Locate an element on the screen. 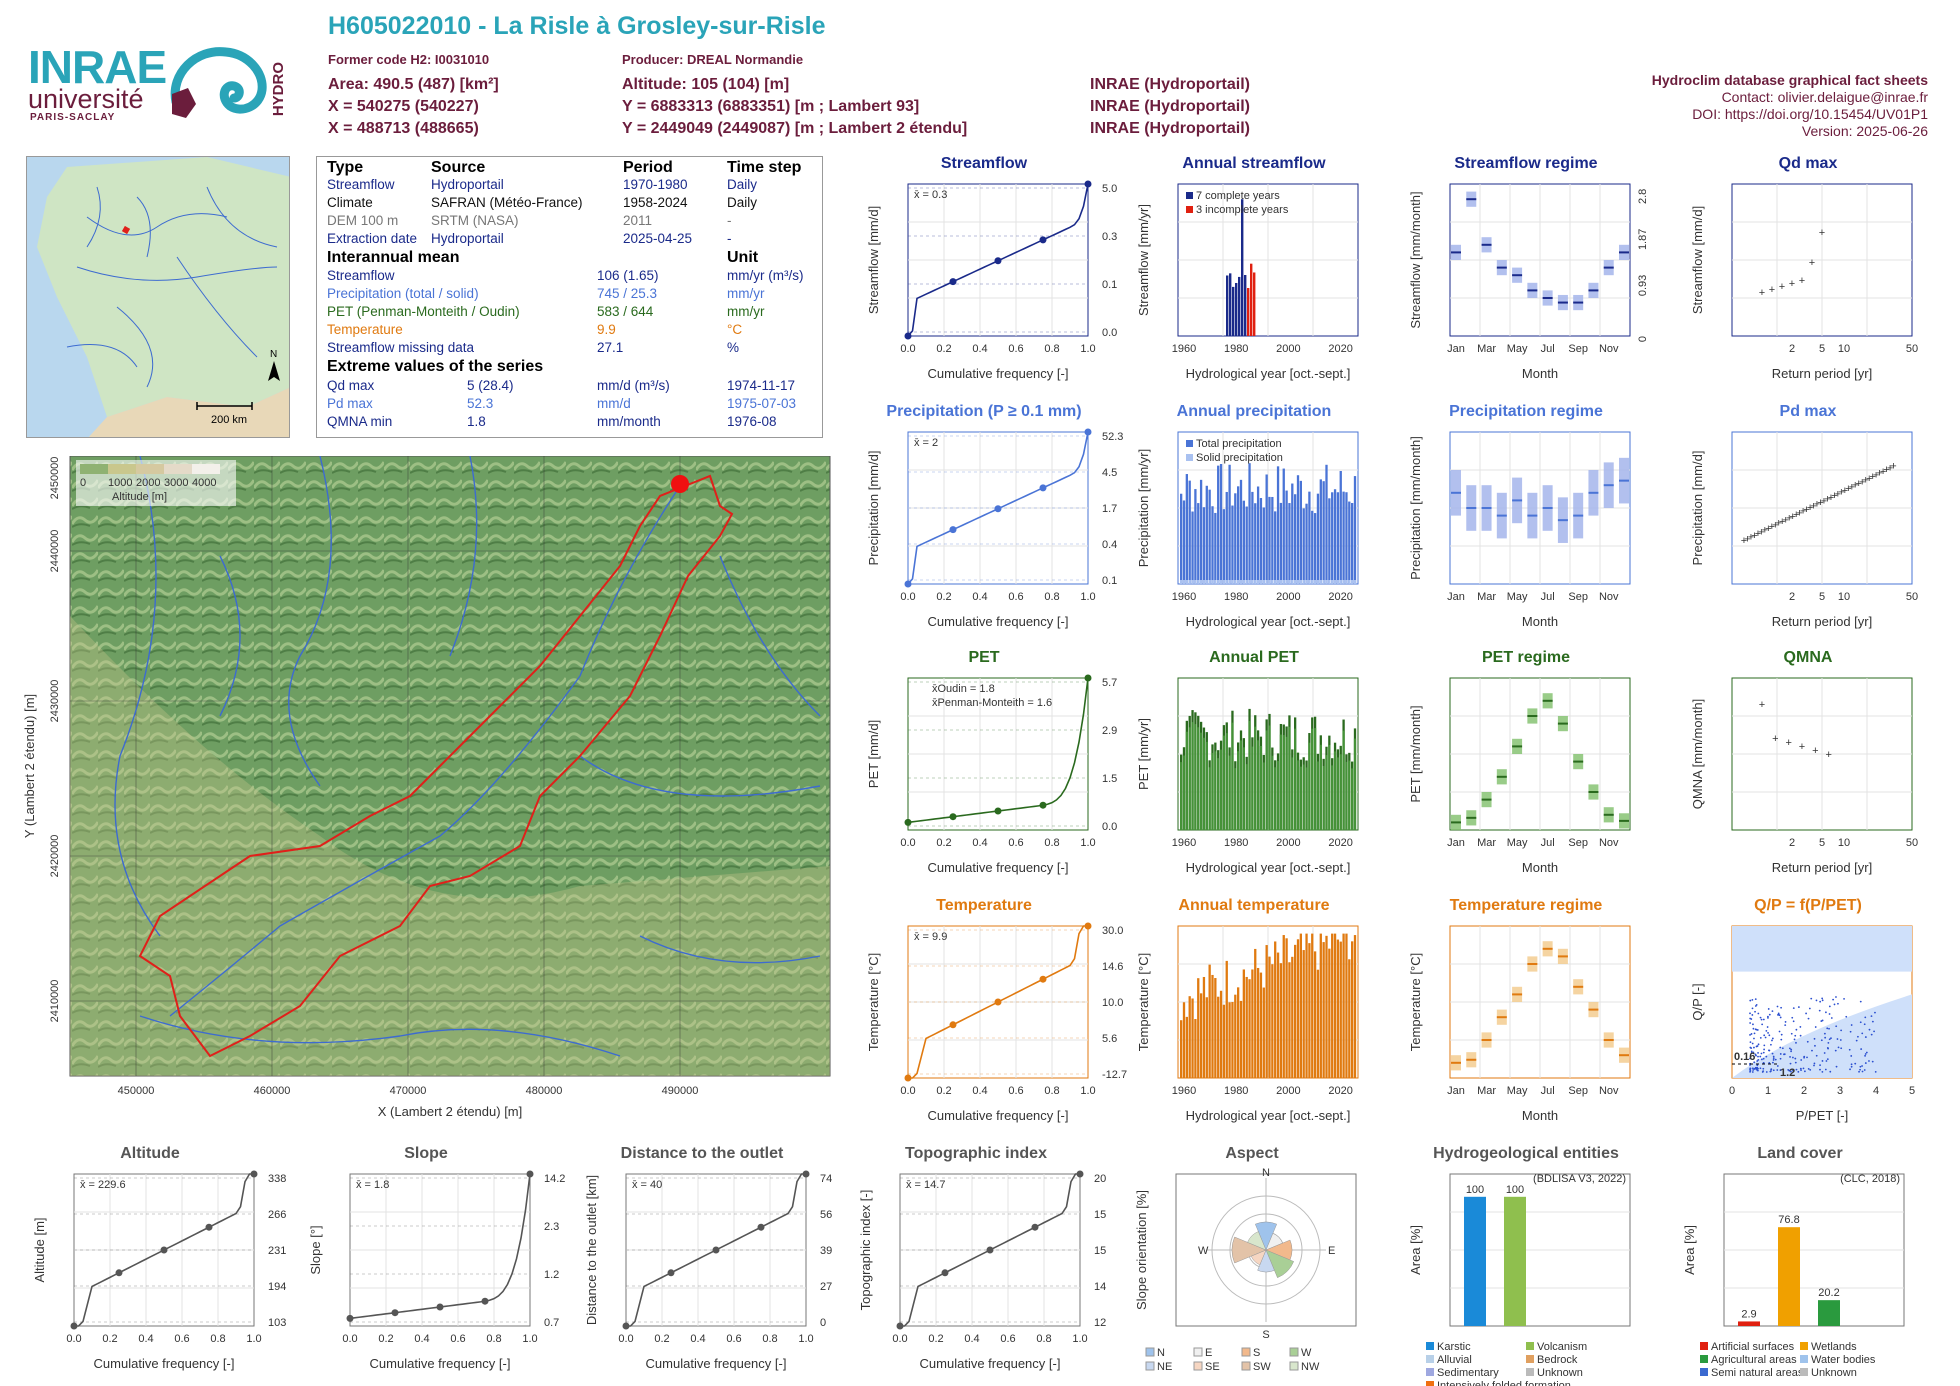 Image resolution: width=1960 pixels, height=1386 pixels. source-note: (BDLISA V3, 2022) is located at coordinates (1579, 1179).